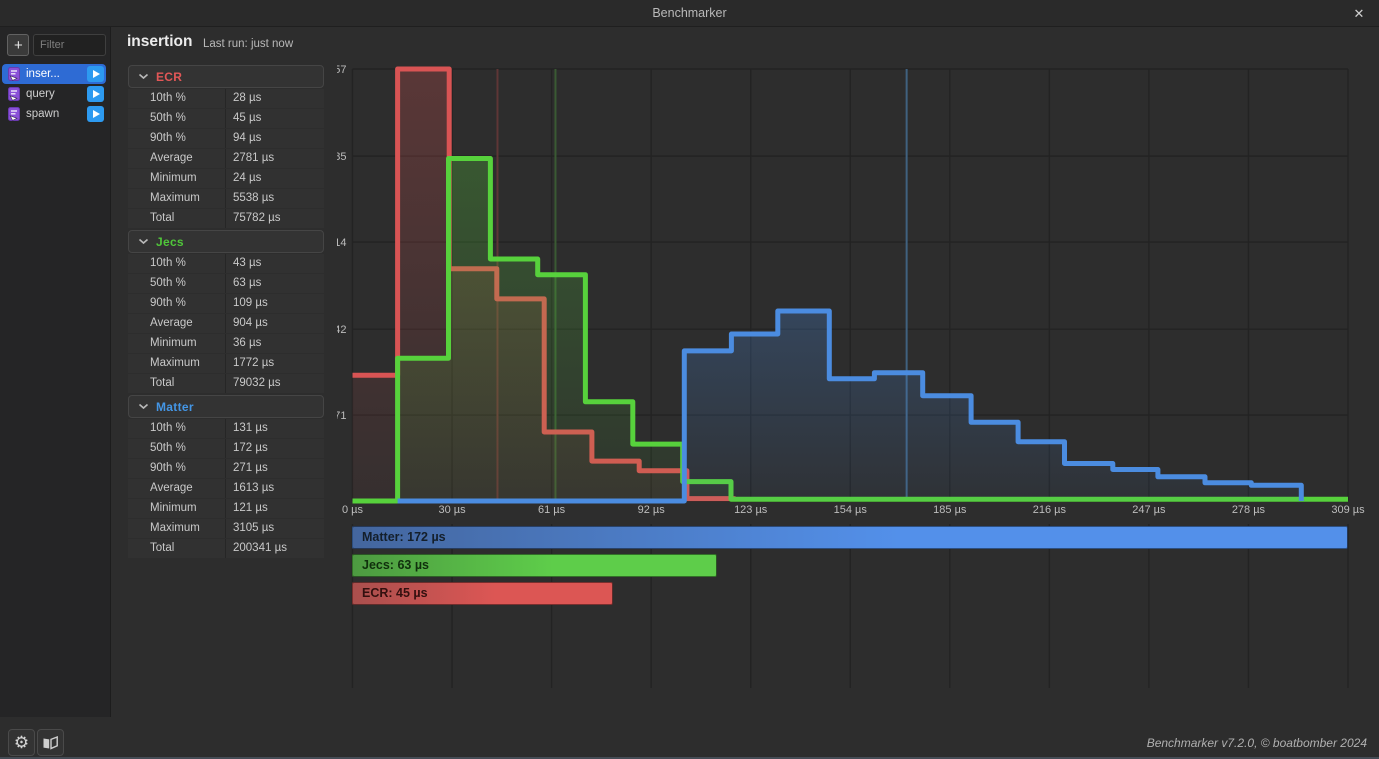  What do you see at coordinates (482, 593) in the screenshot?
I see `median-bar-ecr: ECR: 45 µs` at bounding box center [482, 593].